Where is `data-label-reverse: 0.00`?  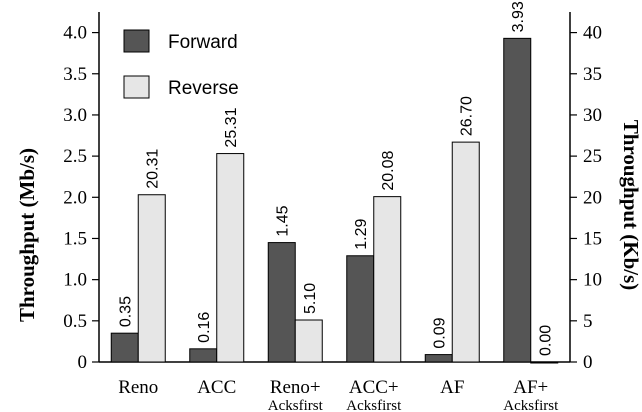 data-label-reverse: 0.00 is located at coordinates (545, 340).